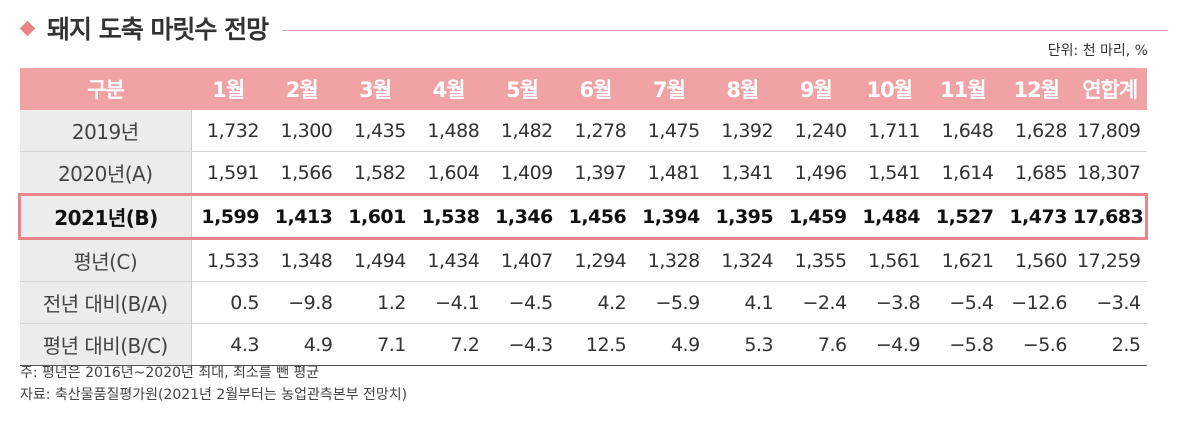  What do you see at coordinates (889, 216) in the screenshot?
I see `table-cell: 1,484` at bounding box center [889, 216].